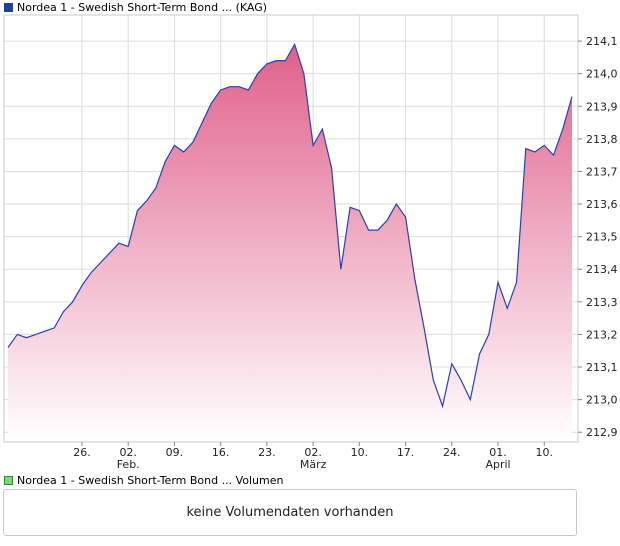 The image size is (620, 546). Describe the element at coordinates (267, 452) in the screenshot. I see `x-tick-label: 23.` at that location.